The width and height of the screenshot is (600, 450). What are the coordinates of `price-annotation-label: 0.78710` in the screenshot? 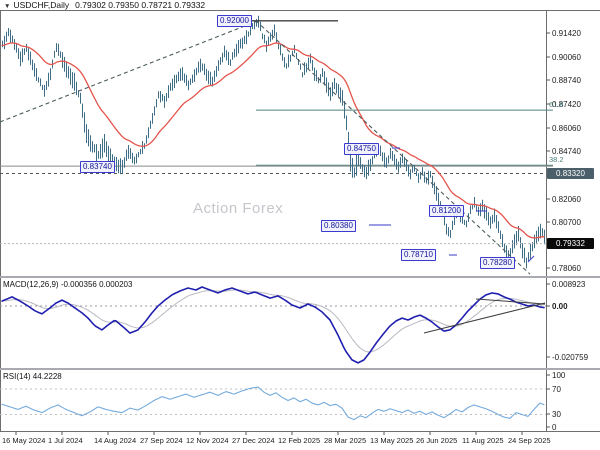 It's located at (418, 255).